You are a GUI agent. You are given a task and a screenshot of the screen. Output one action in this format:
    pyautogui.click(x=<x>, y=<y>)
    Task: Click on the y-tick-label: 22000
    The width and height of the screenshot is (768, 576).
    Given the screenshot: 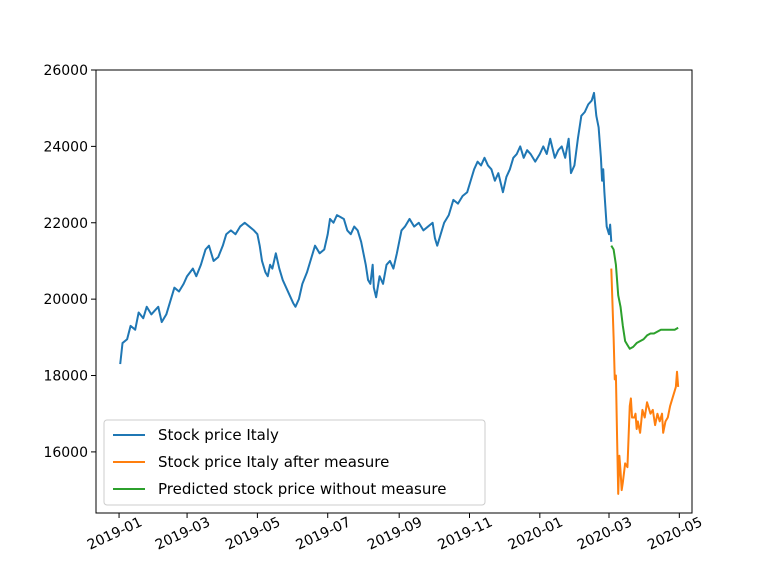 What is the action you would take?
    pyautogui.click(x=65, y=224)
    